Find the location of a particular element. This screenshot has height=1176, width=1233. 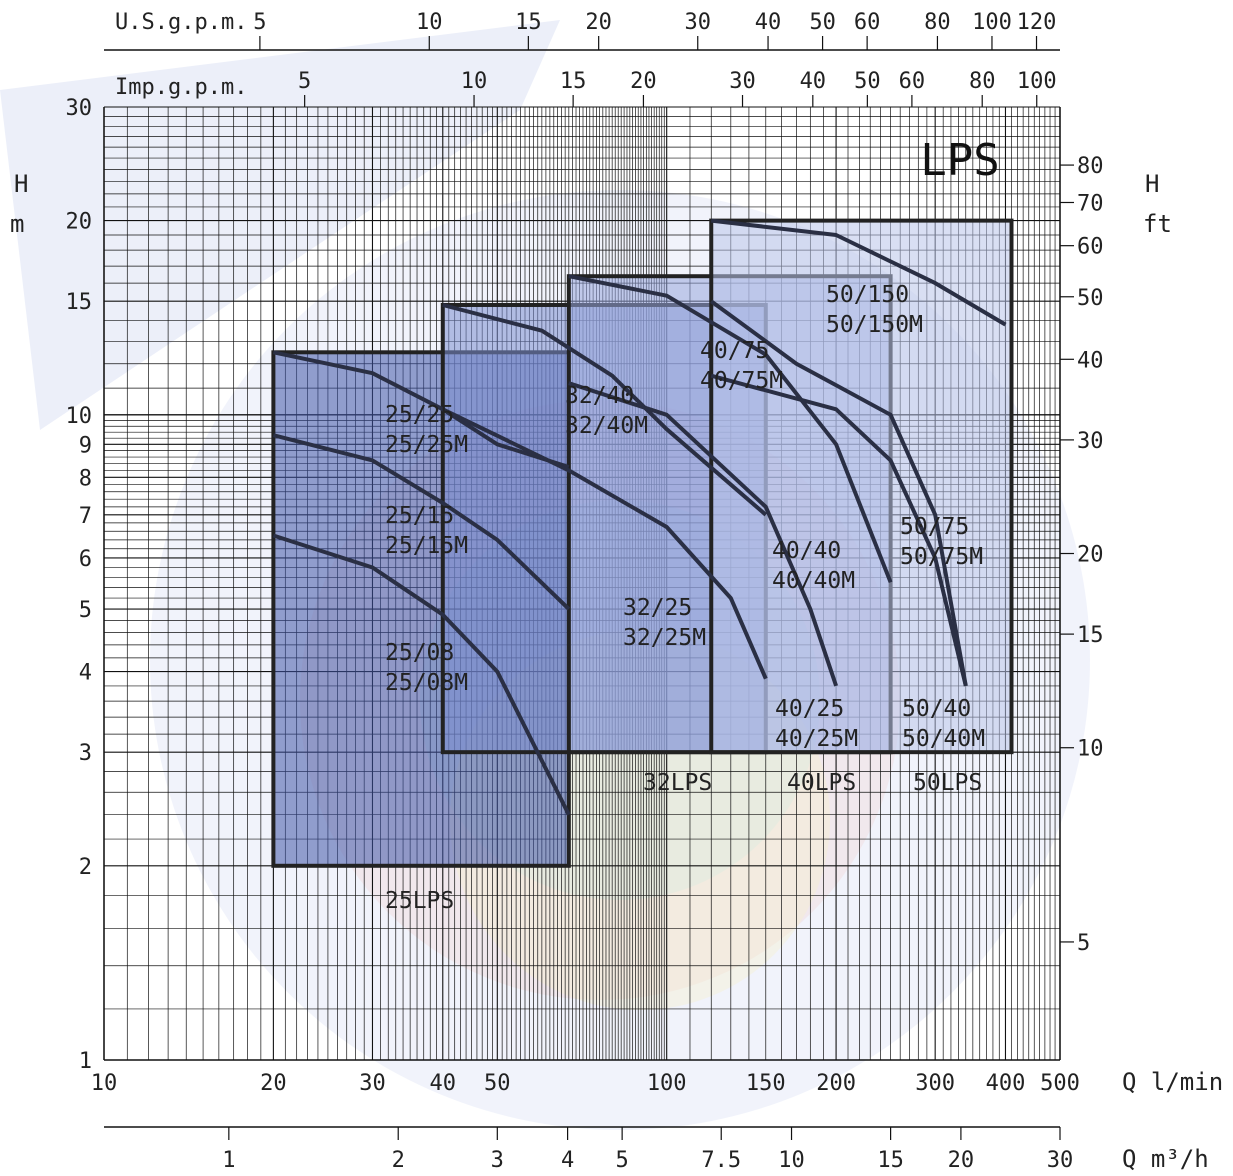

curve-label-25/08M: 25/08M is located at coordinates (426, 683).